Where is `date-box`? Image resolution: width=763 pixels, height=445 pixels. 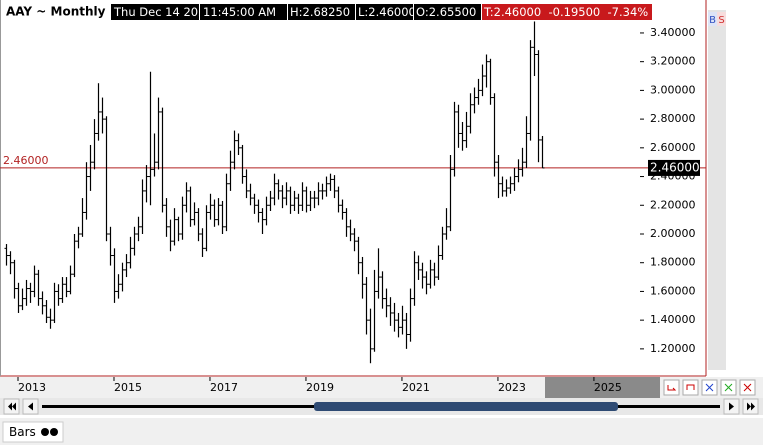 date-box is located at coordinates (155, 12).